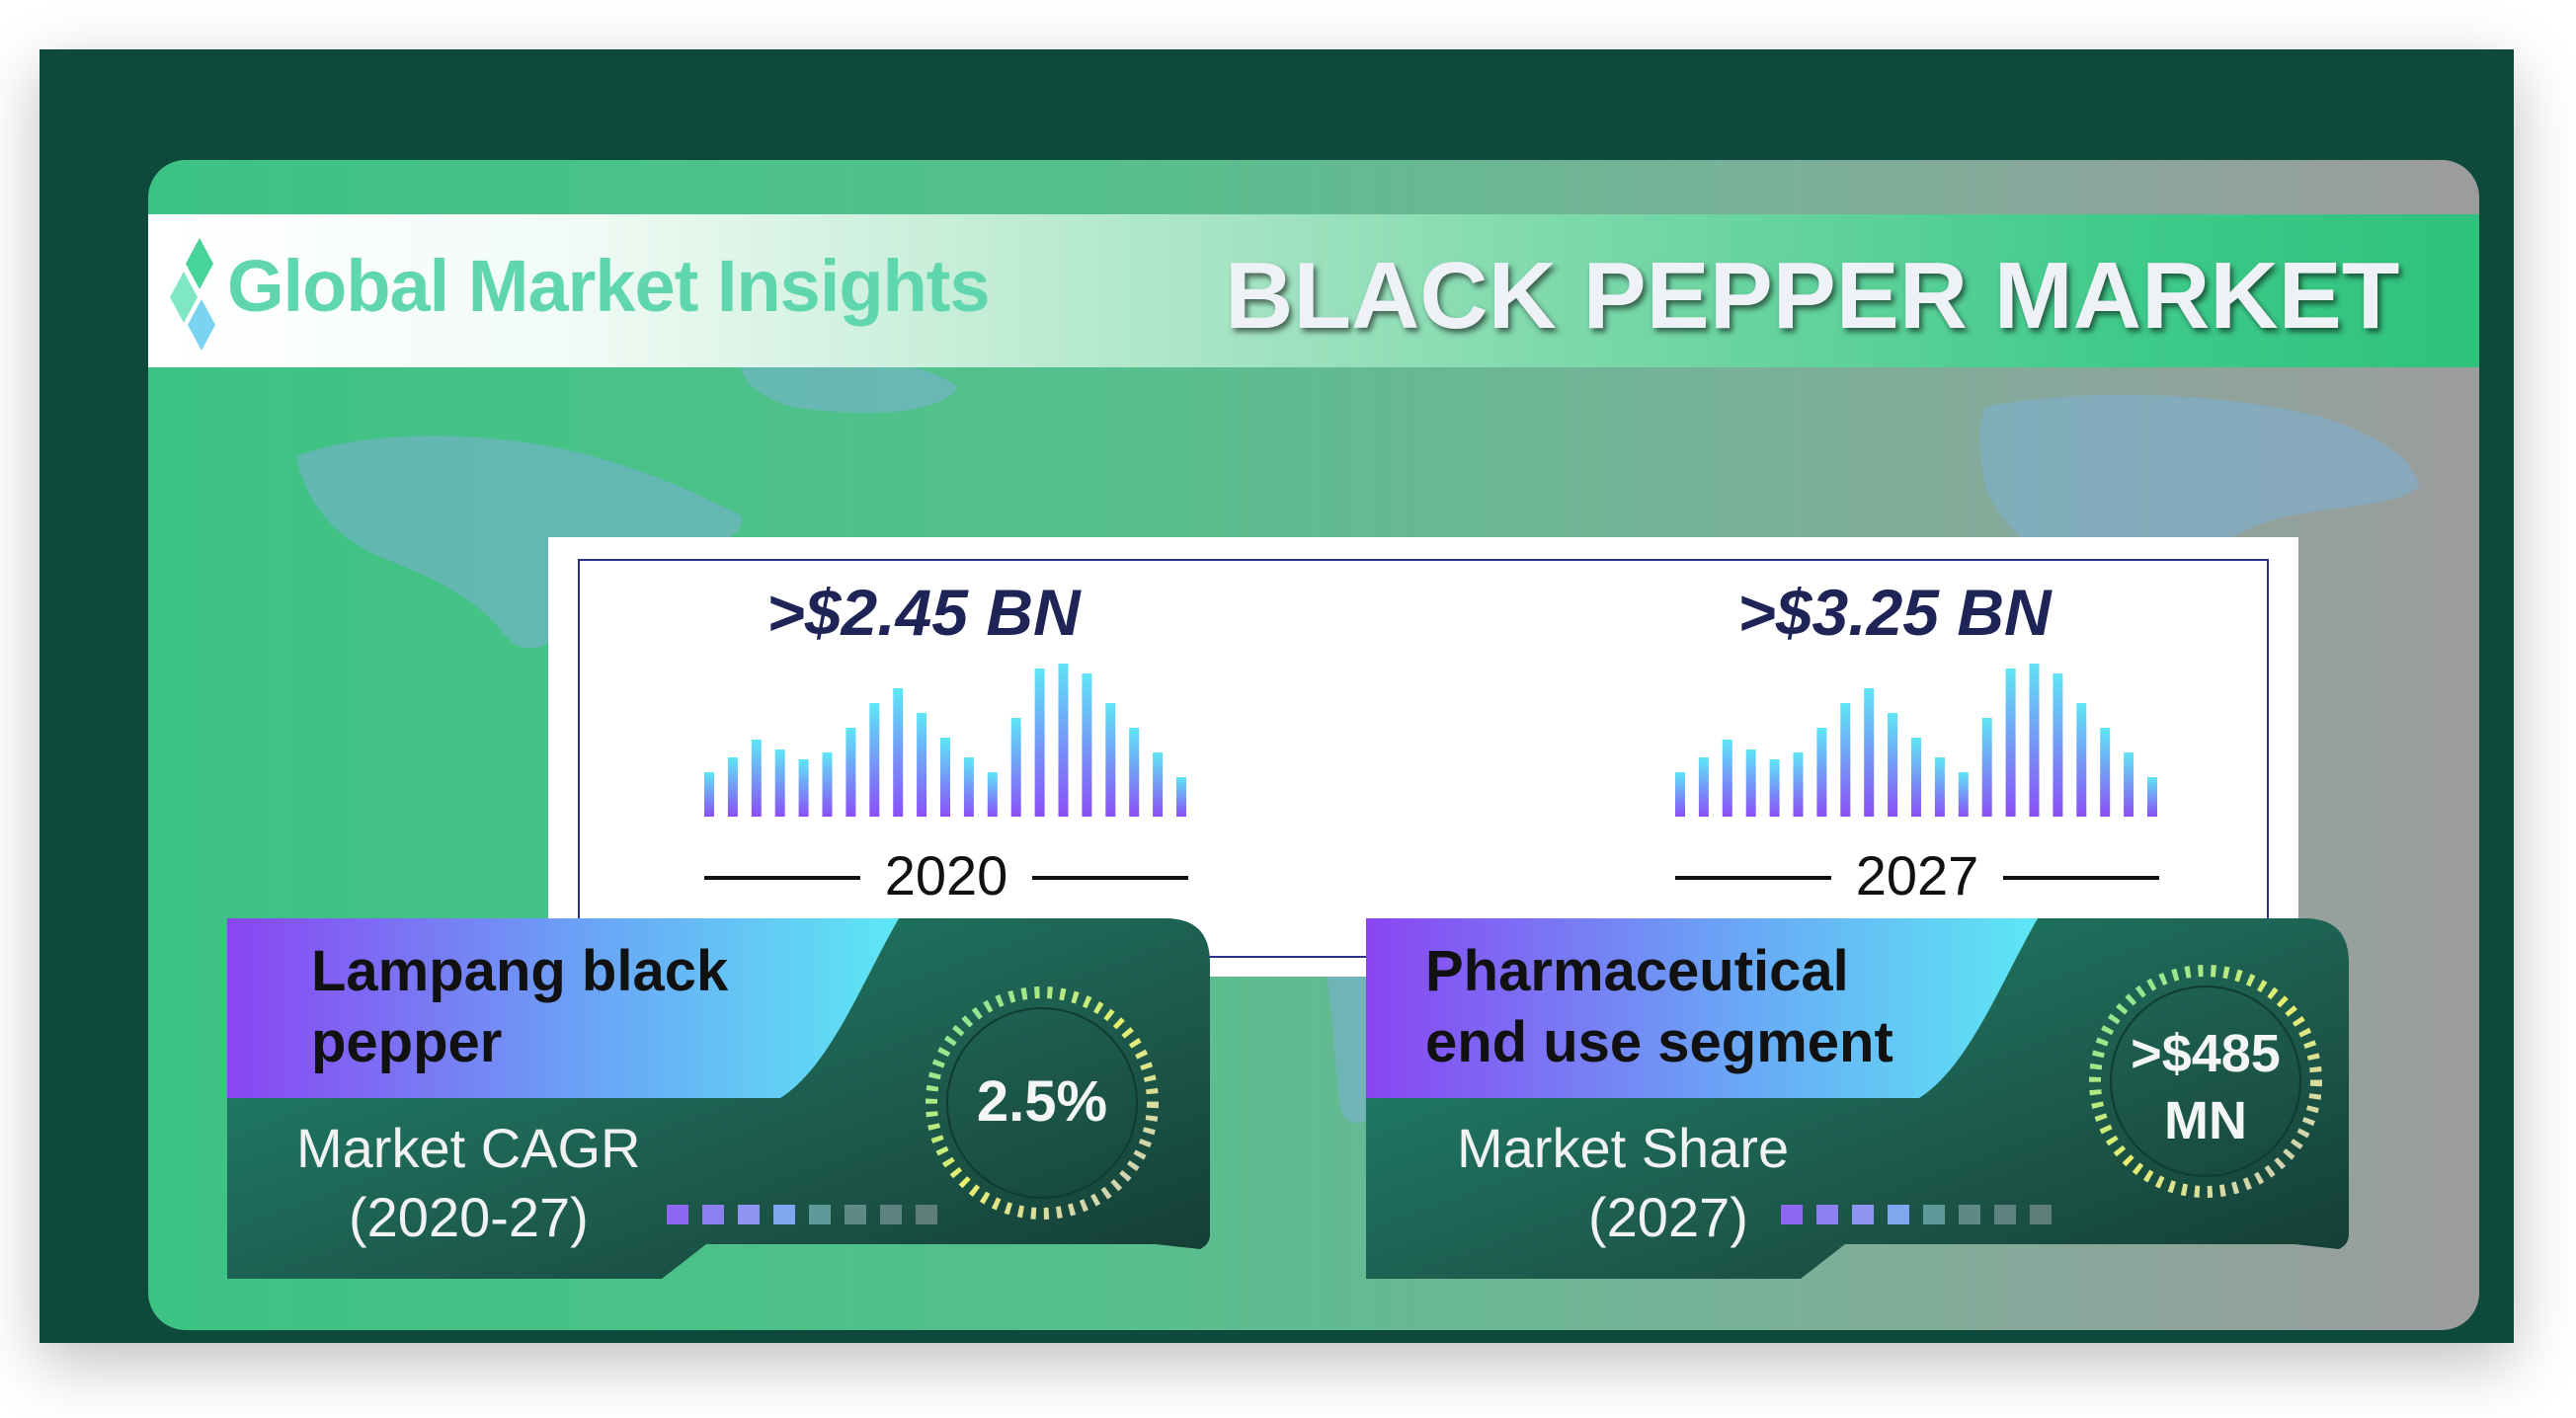 Image resolution: width=2576 pixels, height=1418 pixels. What do you see at coordinates (923, 612) in the screenshot?
I see `market-value-2020: >$2.45 BN` at bounding box center [923, 612].